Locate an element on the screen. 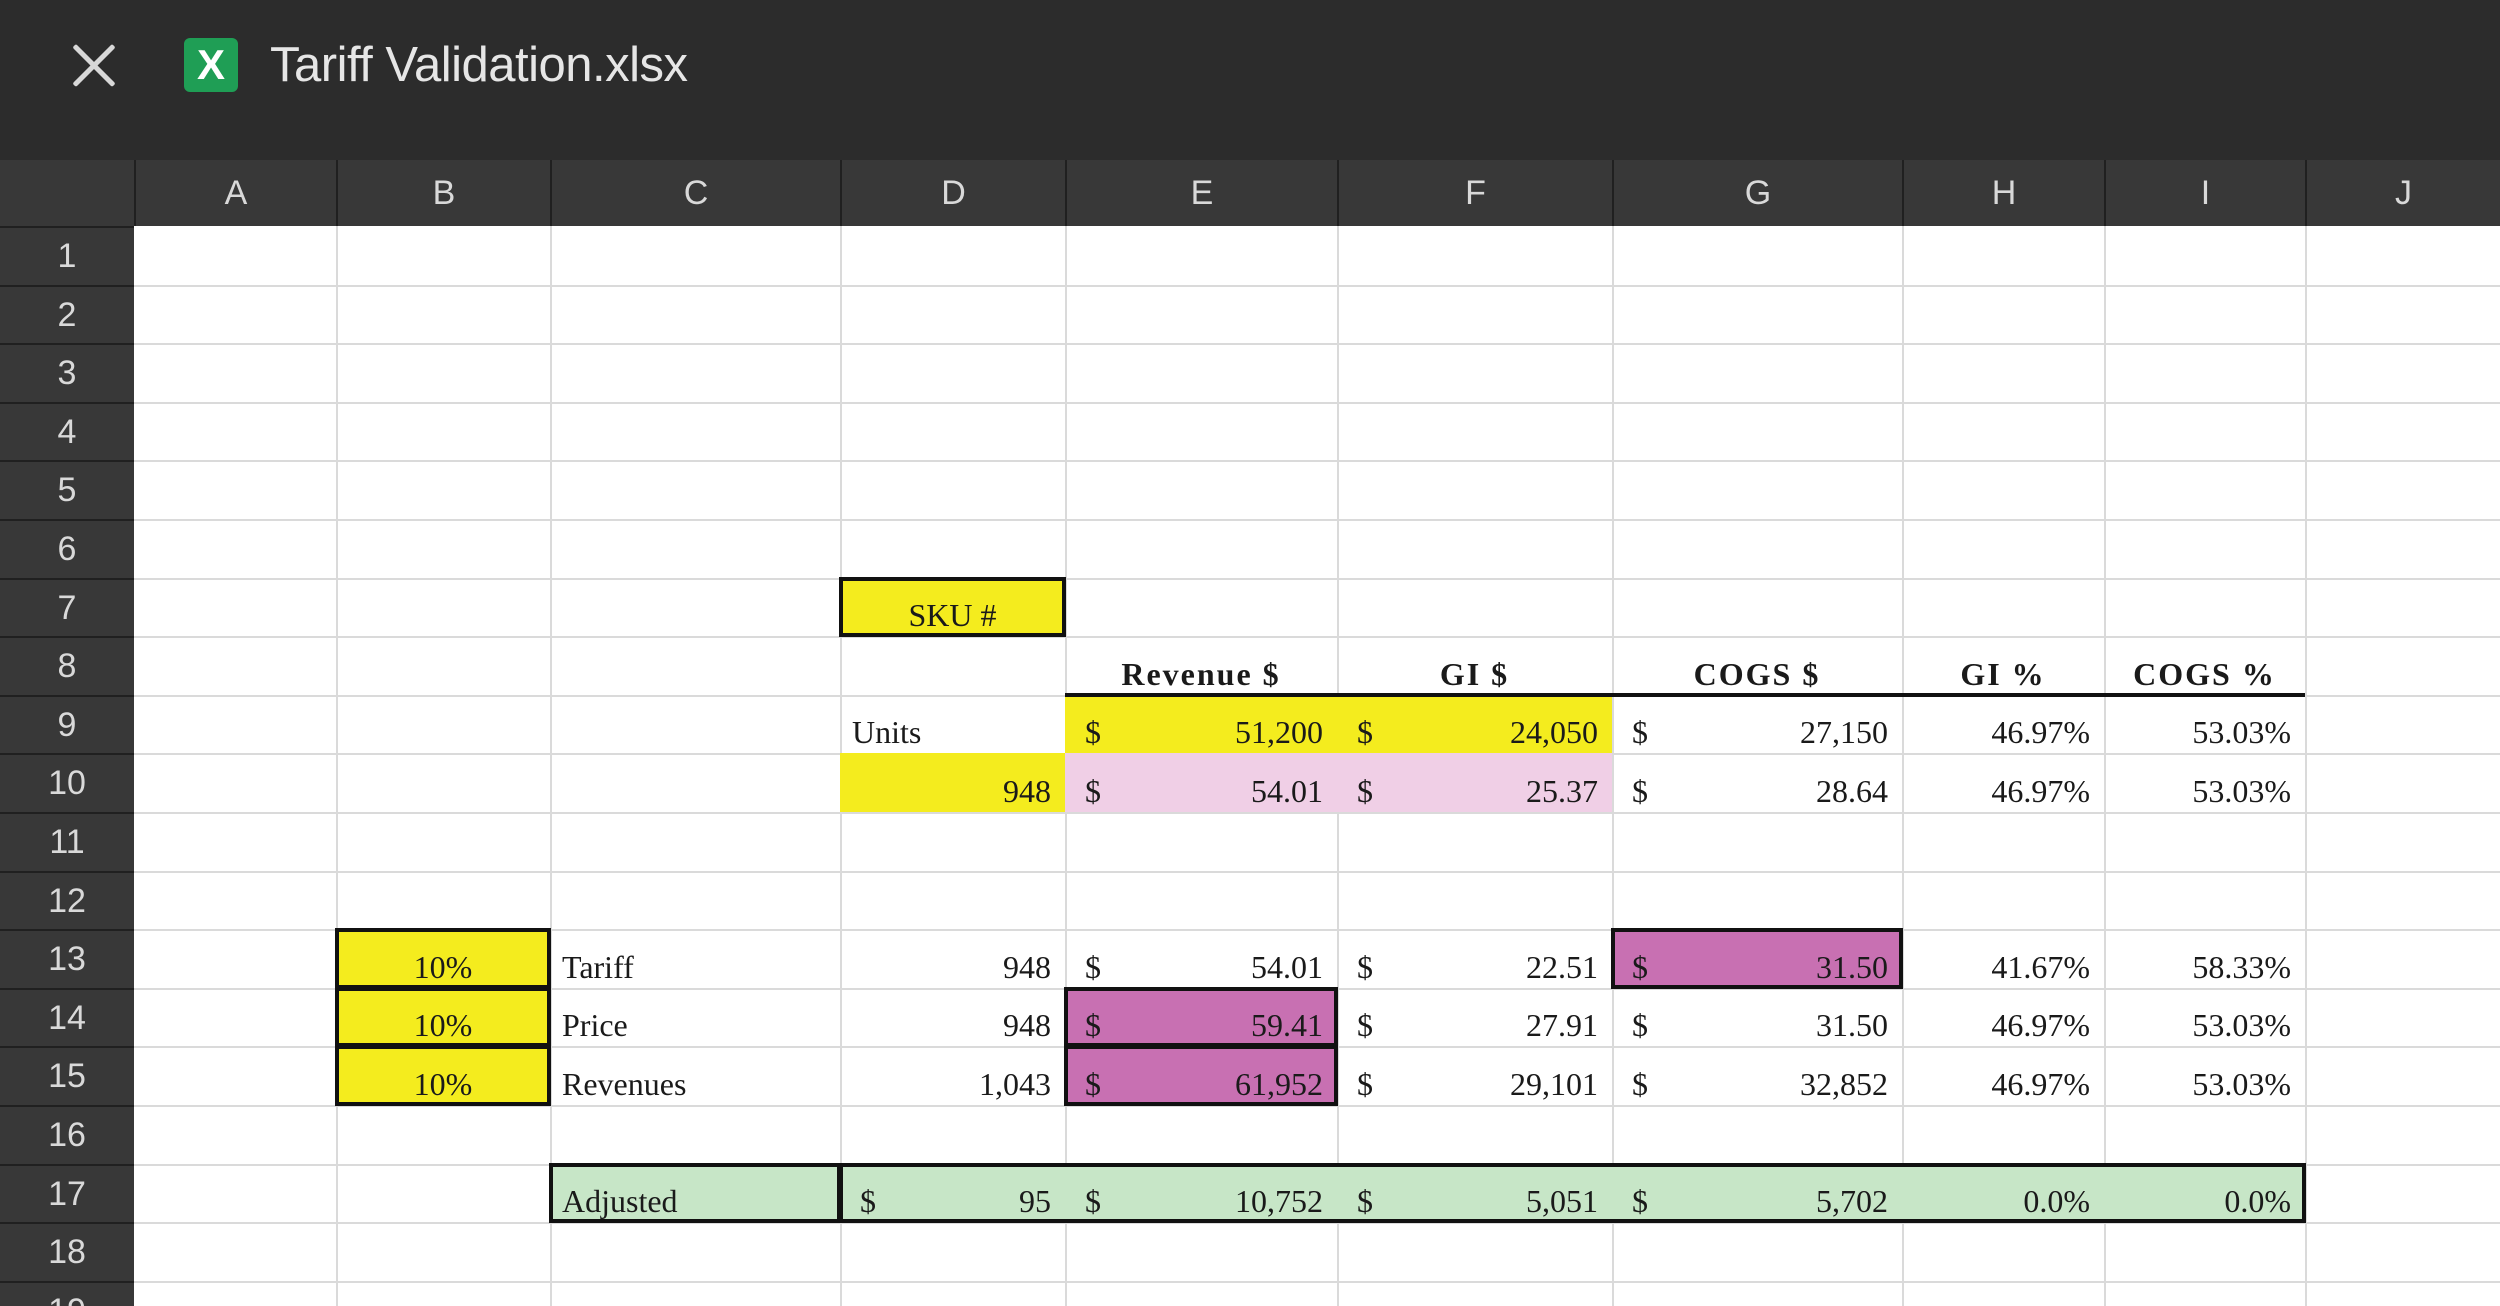 The width and height of the screenshot is (2500, 1306). cell-f13: $22.51 is located at coordinates (1474, 958).